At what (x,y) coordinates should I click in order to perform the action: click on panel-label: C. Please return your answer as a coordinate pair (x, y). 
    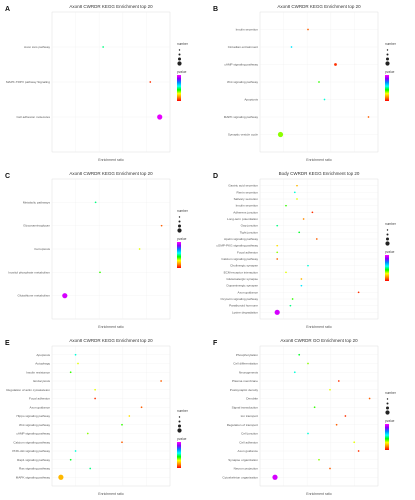
    Looking at the image, I should click on (7, 176).